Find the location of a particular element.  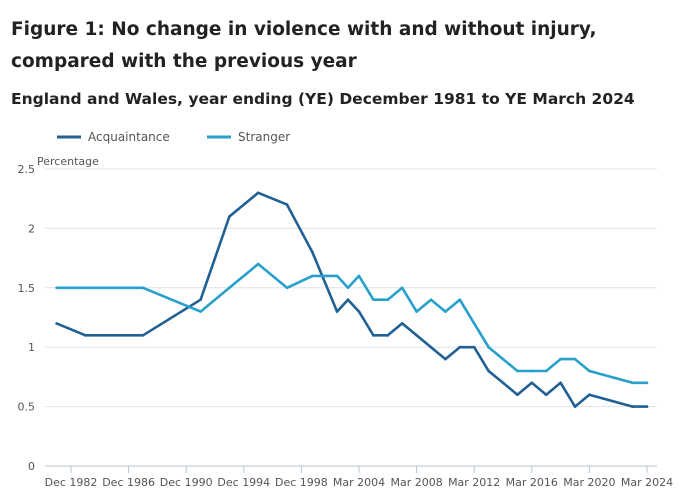

x-tick-label: Dec 1994 is located at coordinates (243, 482).